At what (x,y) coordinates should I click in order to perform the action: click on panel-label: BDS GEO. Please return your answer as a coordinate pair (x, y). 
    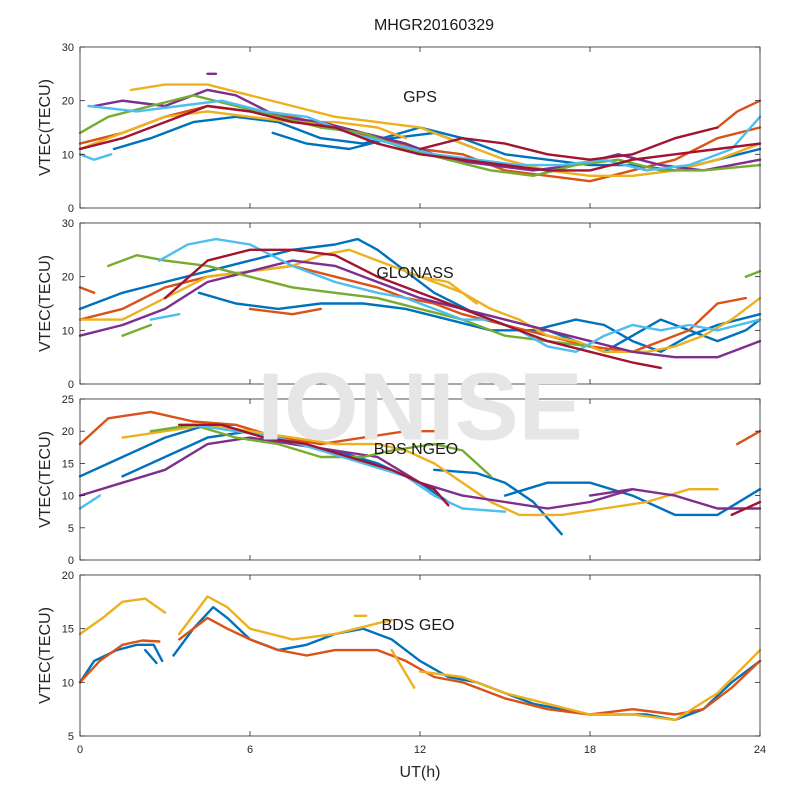
    Looking at the image, I should click on (418, 625).